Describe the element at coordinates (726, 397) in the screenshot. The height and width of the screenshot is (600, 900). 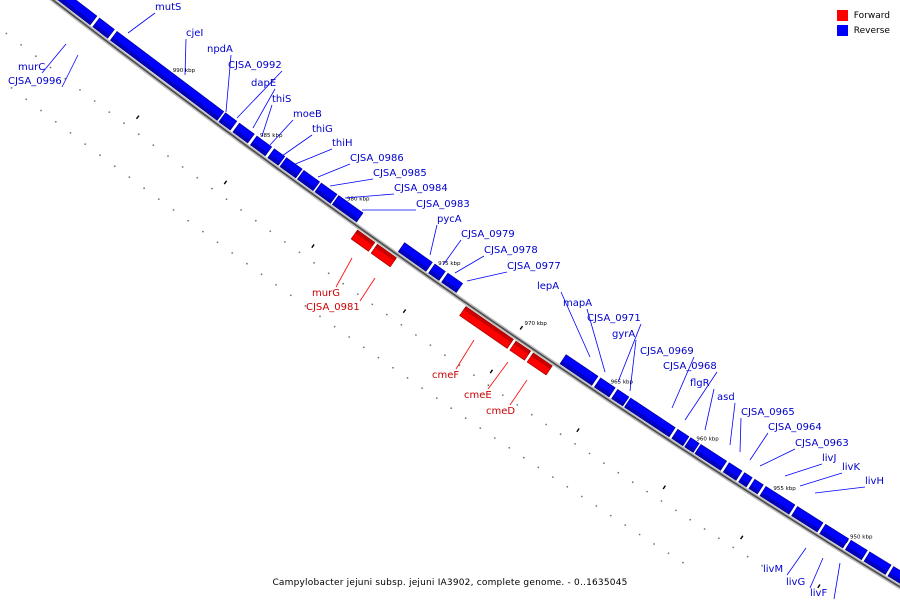
I see `gene-label-asd: asd` at that location.